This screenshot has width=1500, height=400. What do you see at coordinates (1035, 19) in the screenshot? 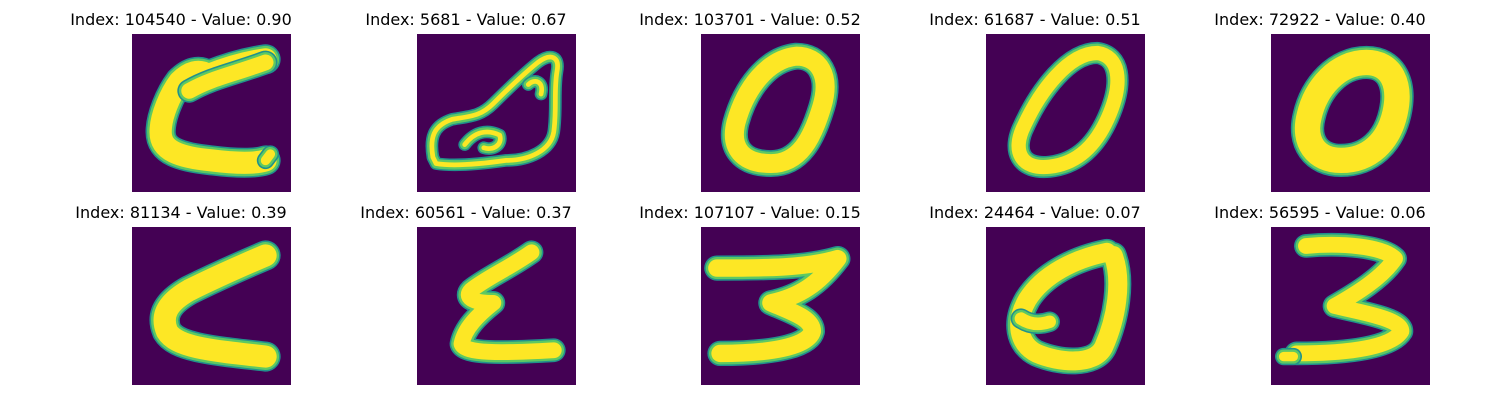
I see `panel-title: Index: 61687 - Value: 0.51` at bounding box center [1035, 19].